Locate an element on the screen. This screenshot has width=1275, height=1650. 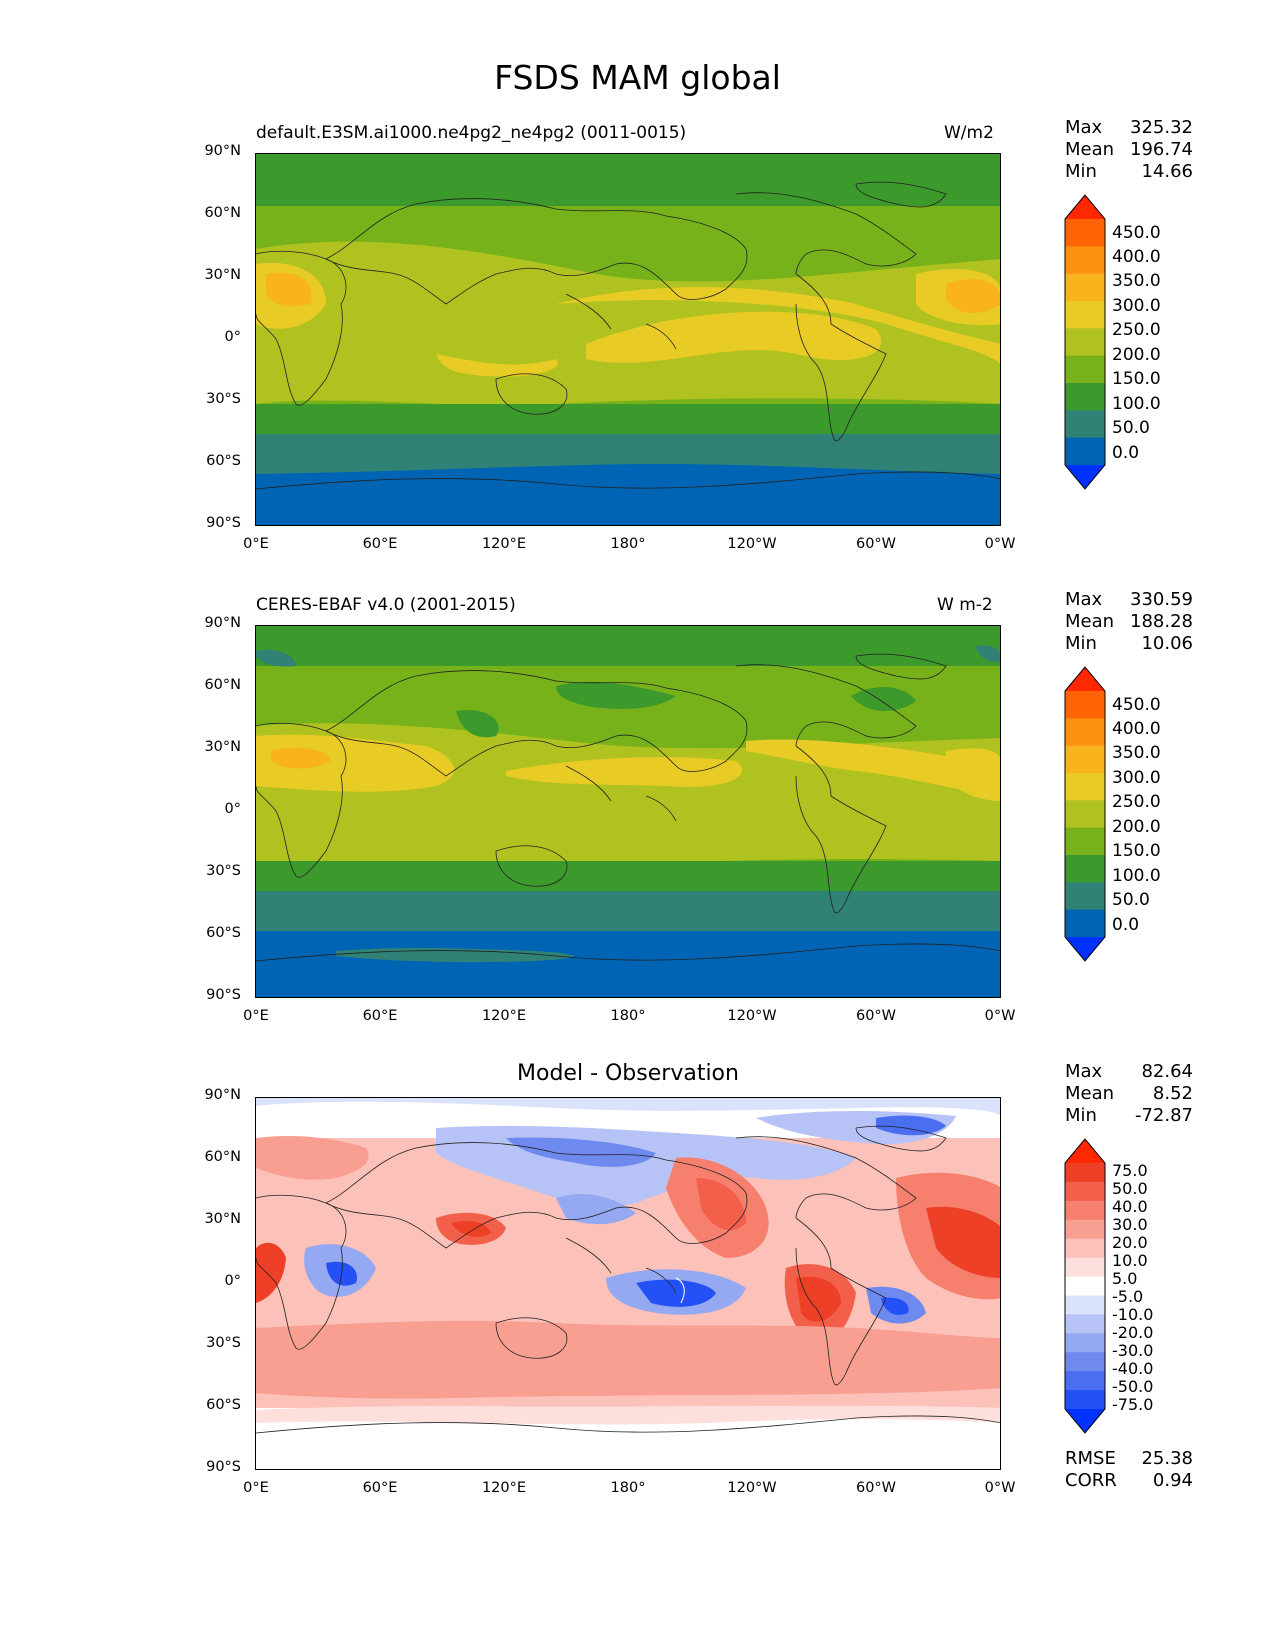
cb2-tick-200: 200.0 is located at coordinates (1136, 827).